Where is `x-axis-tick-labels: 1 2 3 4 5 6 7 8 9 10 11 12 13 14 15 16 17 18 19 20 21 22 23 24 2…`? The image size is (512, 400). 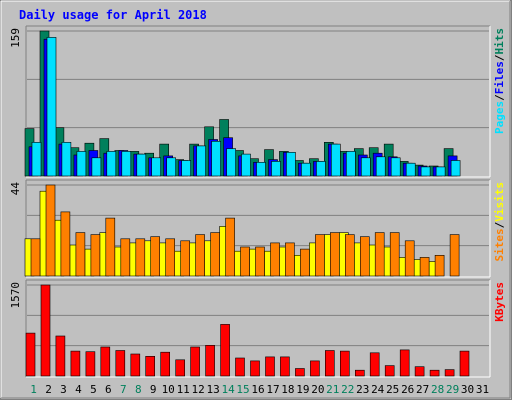 x-axis-tick-labels: 1 2 3 4 5 6 7 8 9 10 11 12 13 14 15 16 17 18 19 20 21 22 23 24 2… is located at coordinates (259, 389).